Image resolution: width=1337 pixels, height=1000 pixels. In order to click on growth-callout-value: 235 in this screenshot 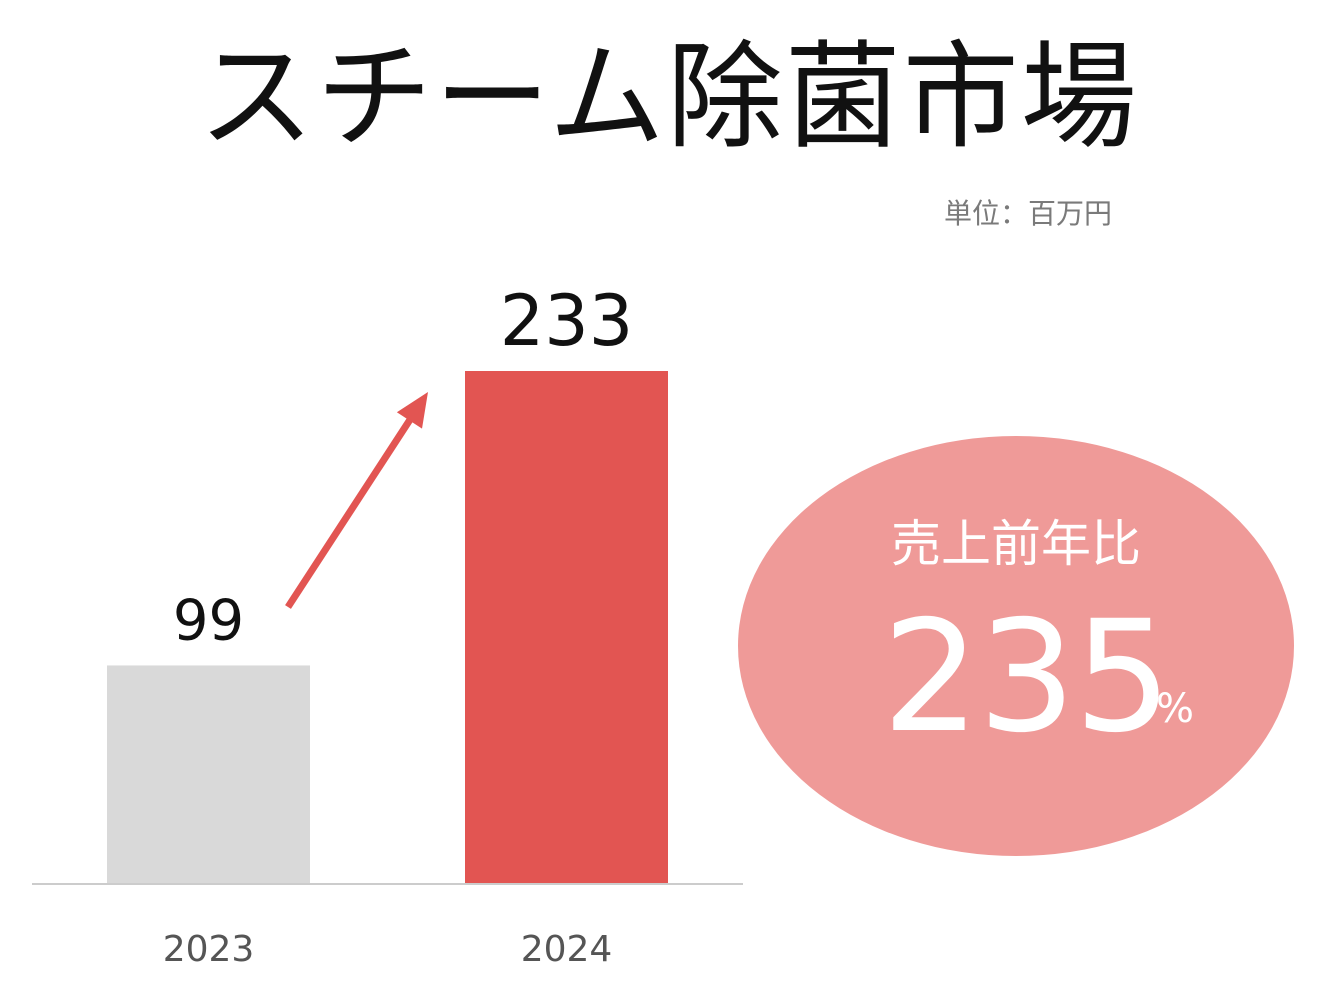, I will do `click(1027, 677)`.